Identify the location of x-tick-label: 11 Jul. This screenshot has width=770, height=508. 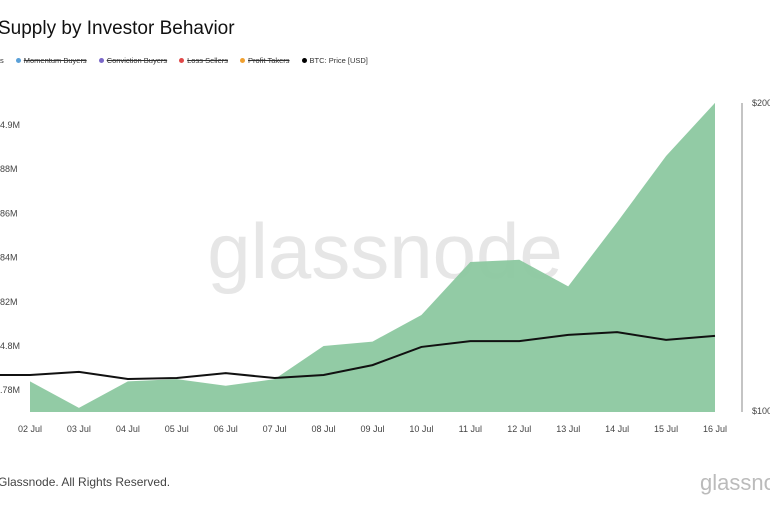
(470, 429).